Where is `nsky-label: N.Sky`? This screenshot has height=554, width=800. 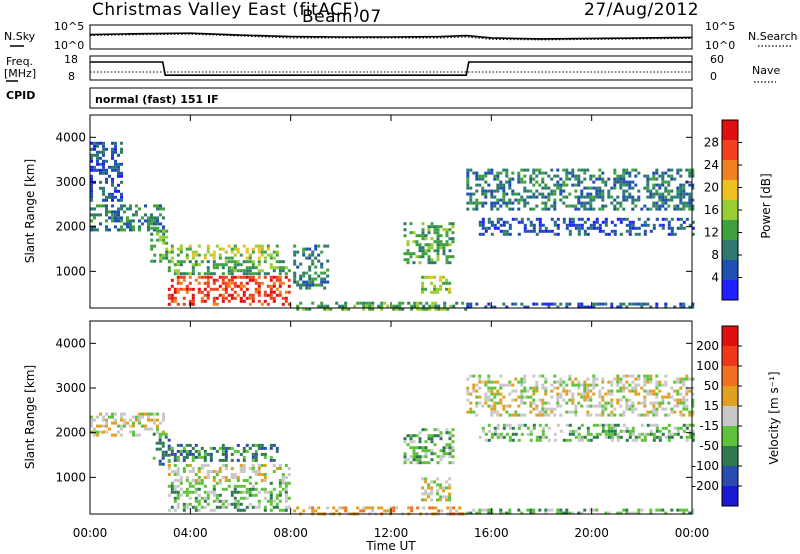 nsky-label: N.Sky is located at coordinates (20, 36).